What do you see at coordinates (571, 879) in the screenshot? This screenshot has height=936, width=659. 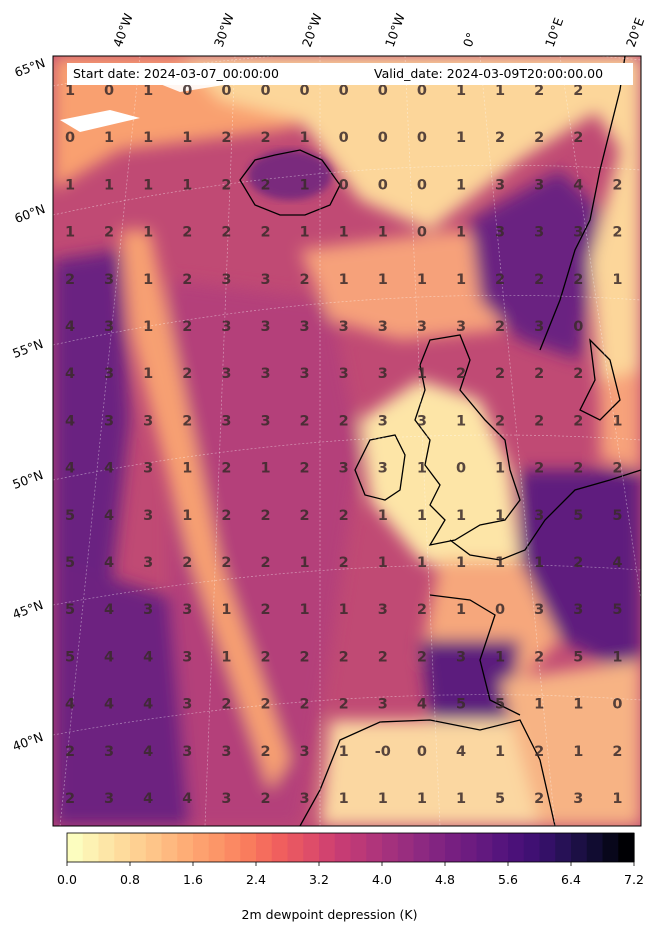 I see `cb-tick-8: 6.4` at bounding box center [571, 879].